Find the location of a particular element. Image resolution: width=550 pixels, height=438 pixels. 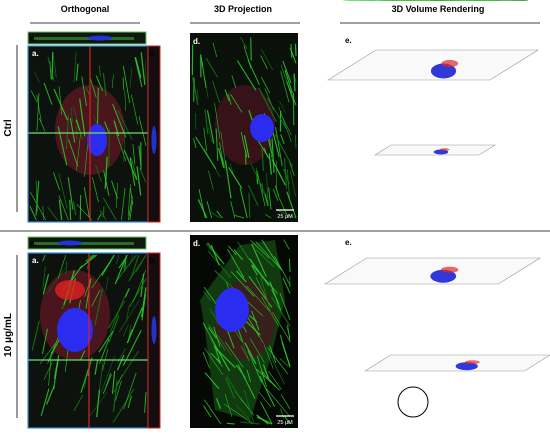

panel-label: c. is located at coordinates (33, 38).